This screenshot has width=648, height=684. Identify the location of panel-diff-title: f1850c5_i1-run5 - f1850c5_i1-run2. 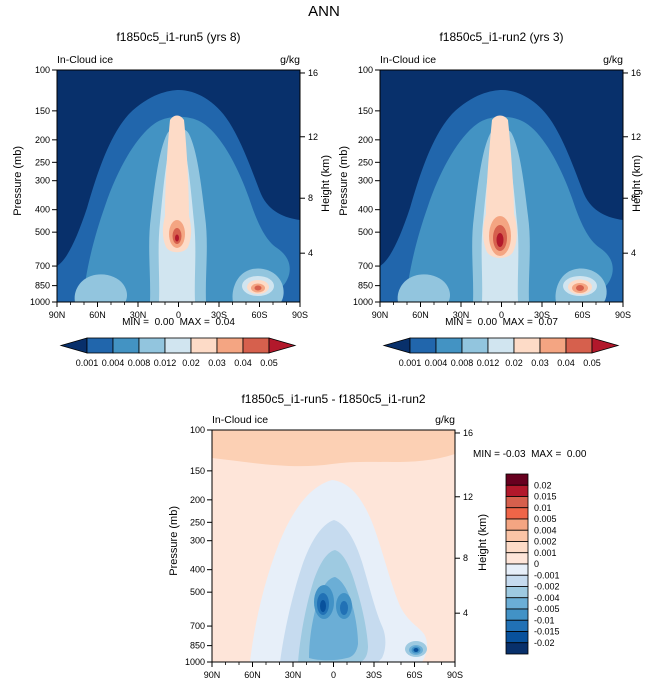
(333, 399).